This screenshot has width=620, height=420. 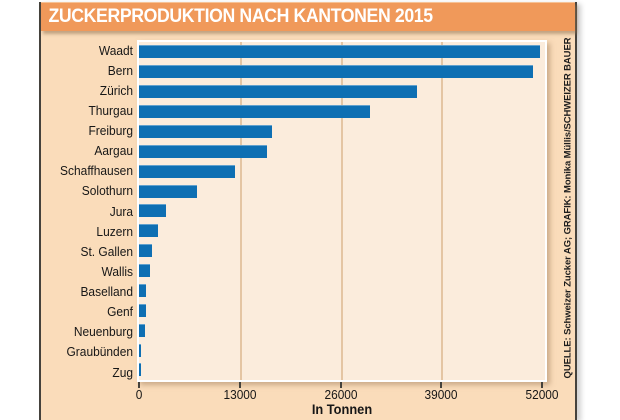 What do you see at coordinates (240, 395) in the screenshot?
I see `x-tick-label: 13000` at bounding box center [240, 395].